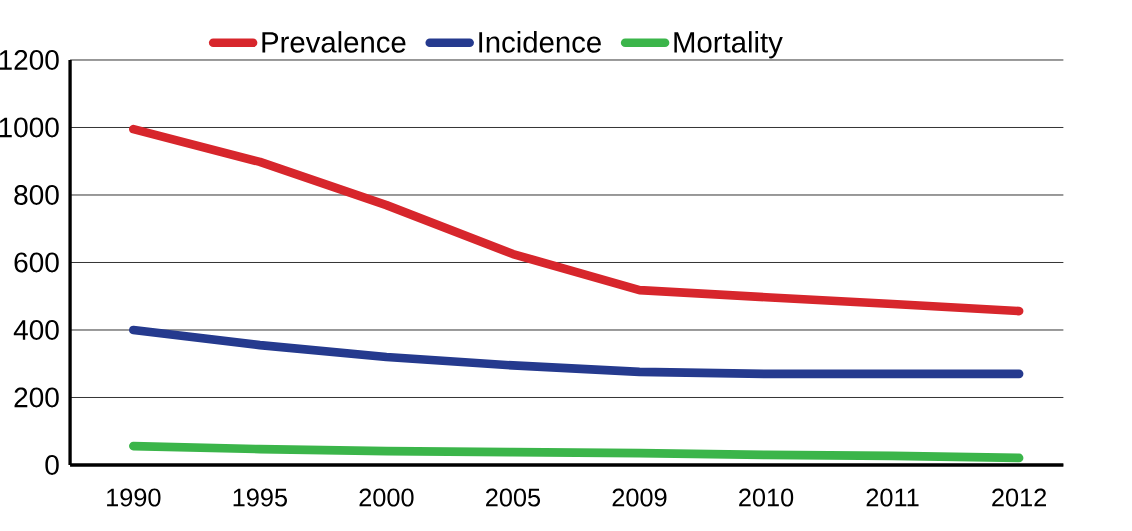 This screenshot has width=1132, height=531. Describe the element at coordinates (29, 60) in the screenshot. I see `y-tick-label: 1200` at that location.